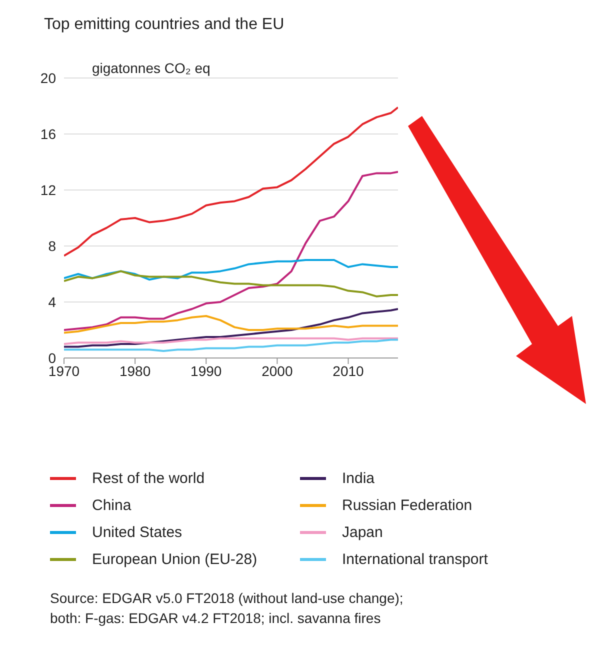 The width and height of the screenshot is (598, 650). Describe the element at coordinates (48, 190) in the screenshot. I see `y-tick-label: 12` at that location.